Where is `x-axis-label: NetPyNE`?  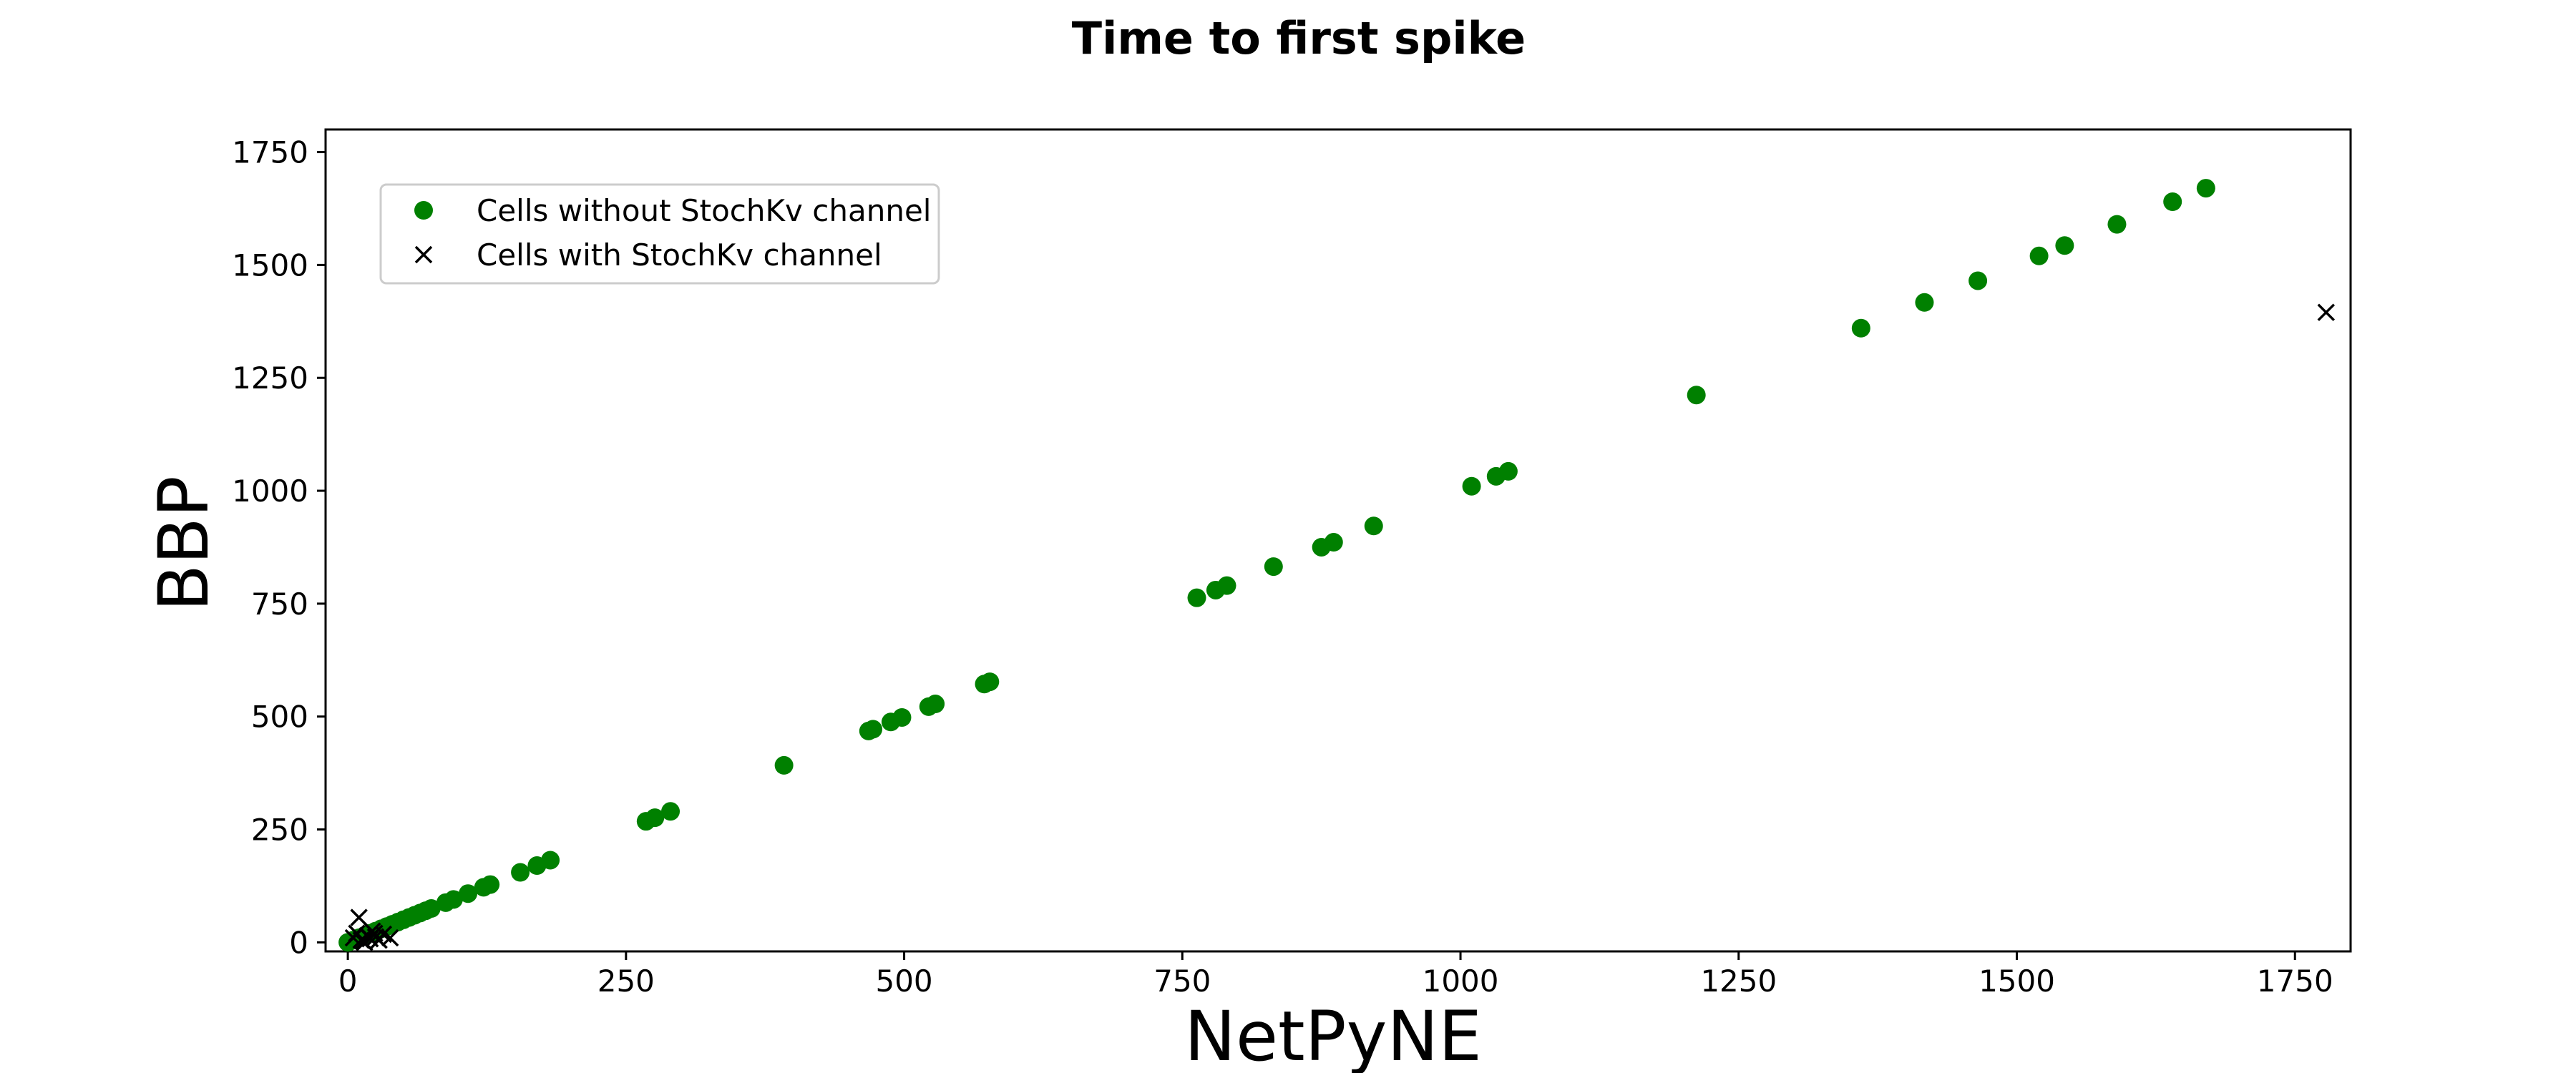
x-axis-label: NetPyNE is located at coordinates (1333, 1034).